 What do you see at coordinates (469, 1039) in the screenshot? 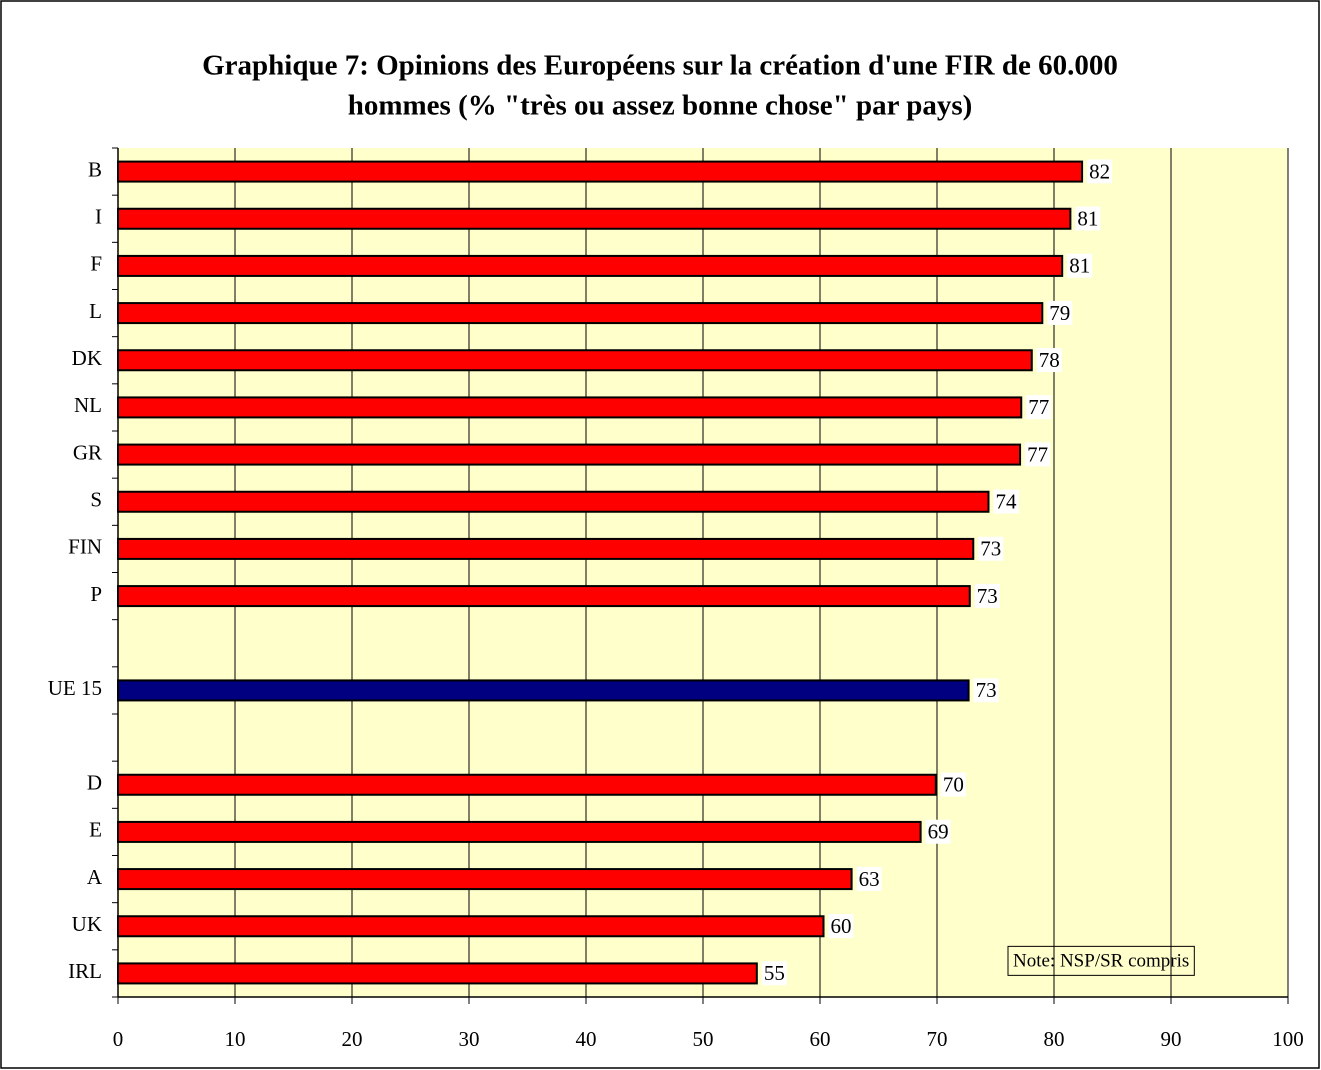
I see `x-tick-label: 30` at bounding box center [469, 1039].